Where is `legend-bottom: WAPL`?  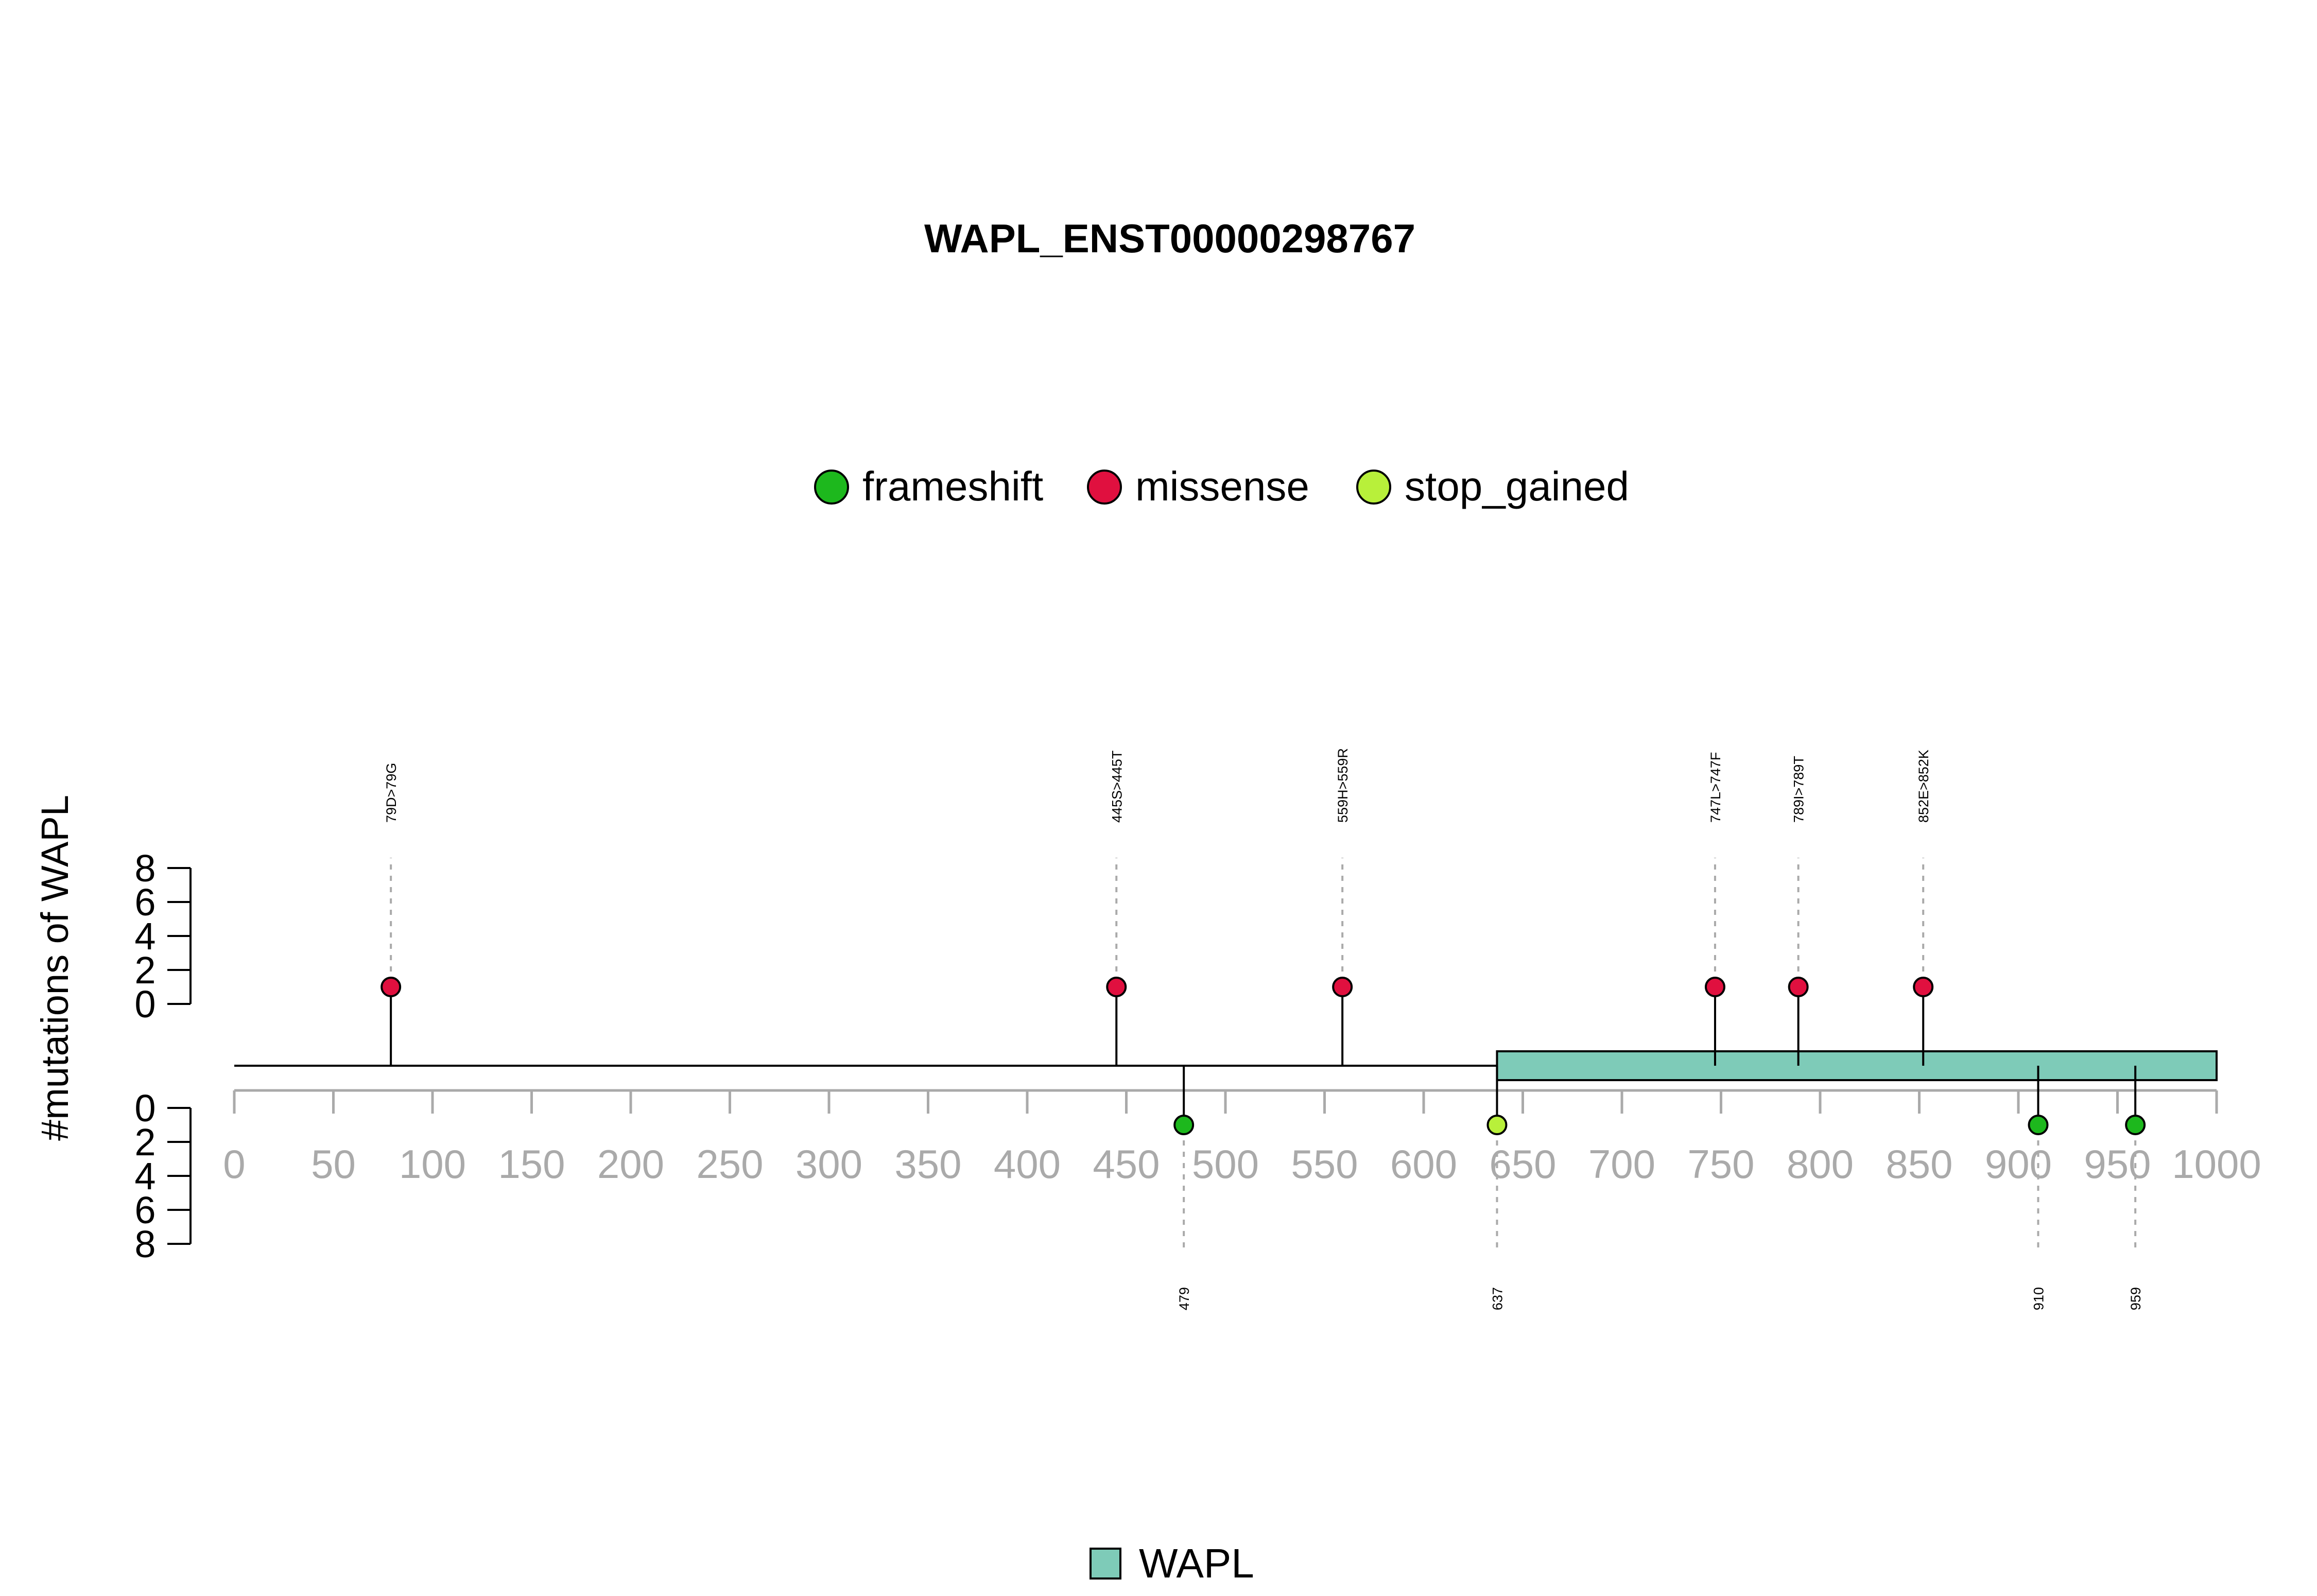 legend-bottom: WAPL is located at coordinates (1172, 1563).